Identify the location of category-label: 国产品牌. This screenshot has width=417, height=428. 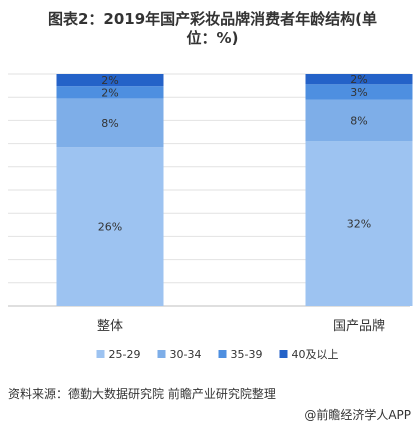
(359, 326).